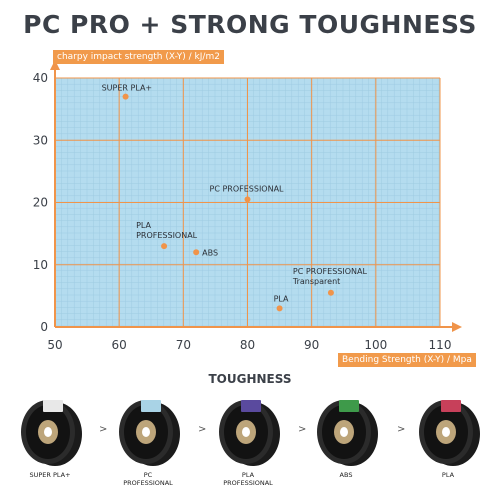 Image resolution: width=500 pixels, height=500 pixels. I want to click on data-point-label: PC PROFESSIONAL, so click(247, 188).